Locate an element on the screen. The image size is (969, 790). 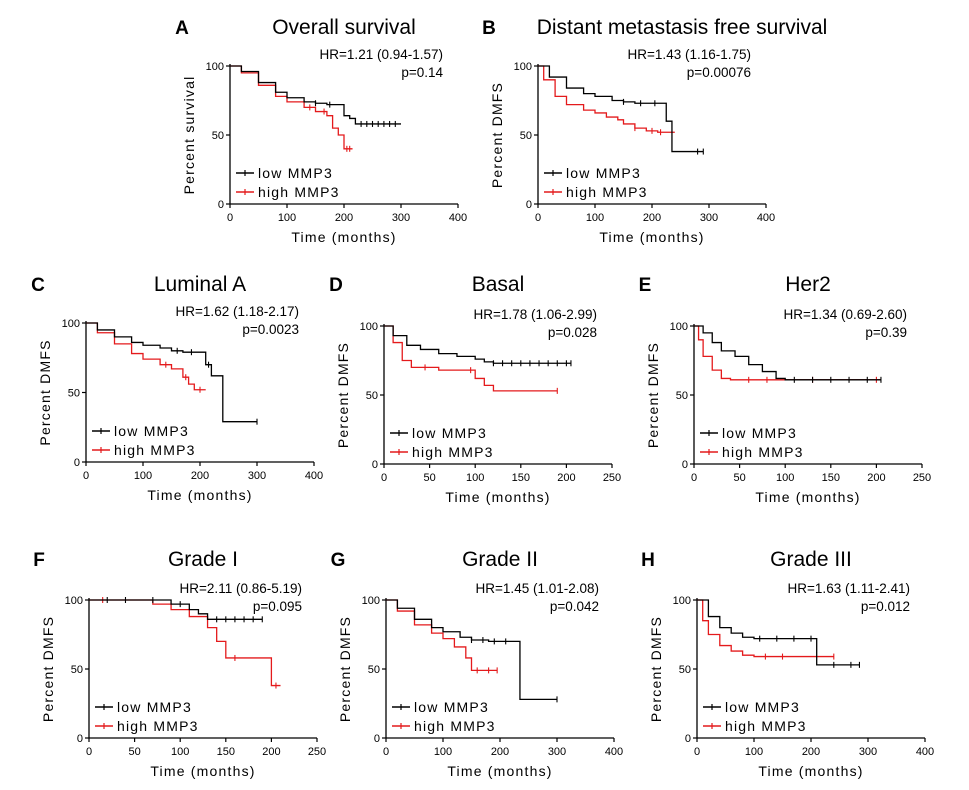
panel-title: Grade I is located at coordinates (203, 559).